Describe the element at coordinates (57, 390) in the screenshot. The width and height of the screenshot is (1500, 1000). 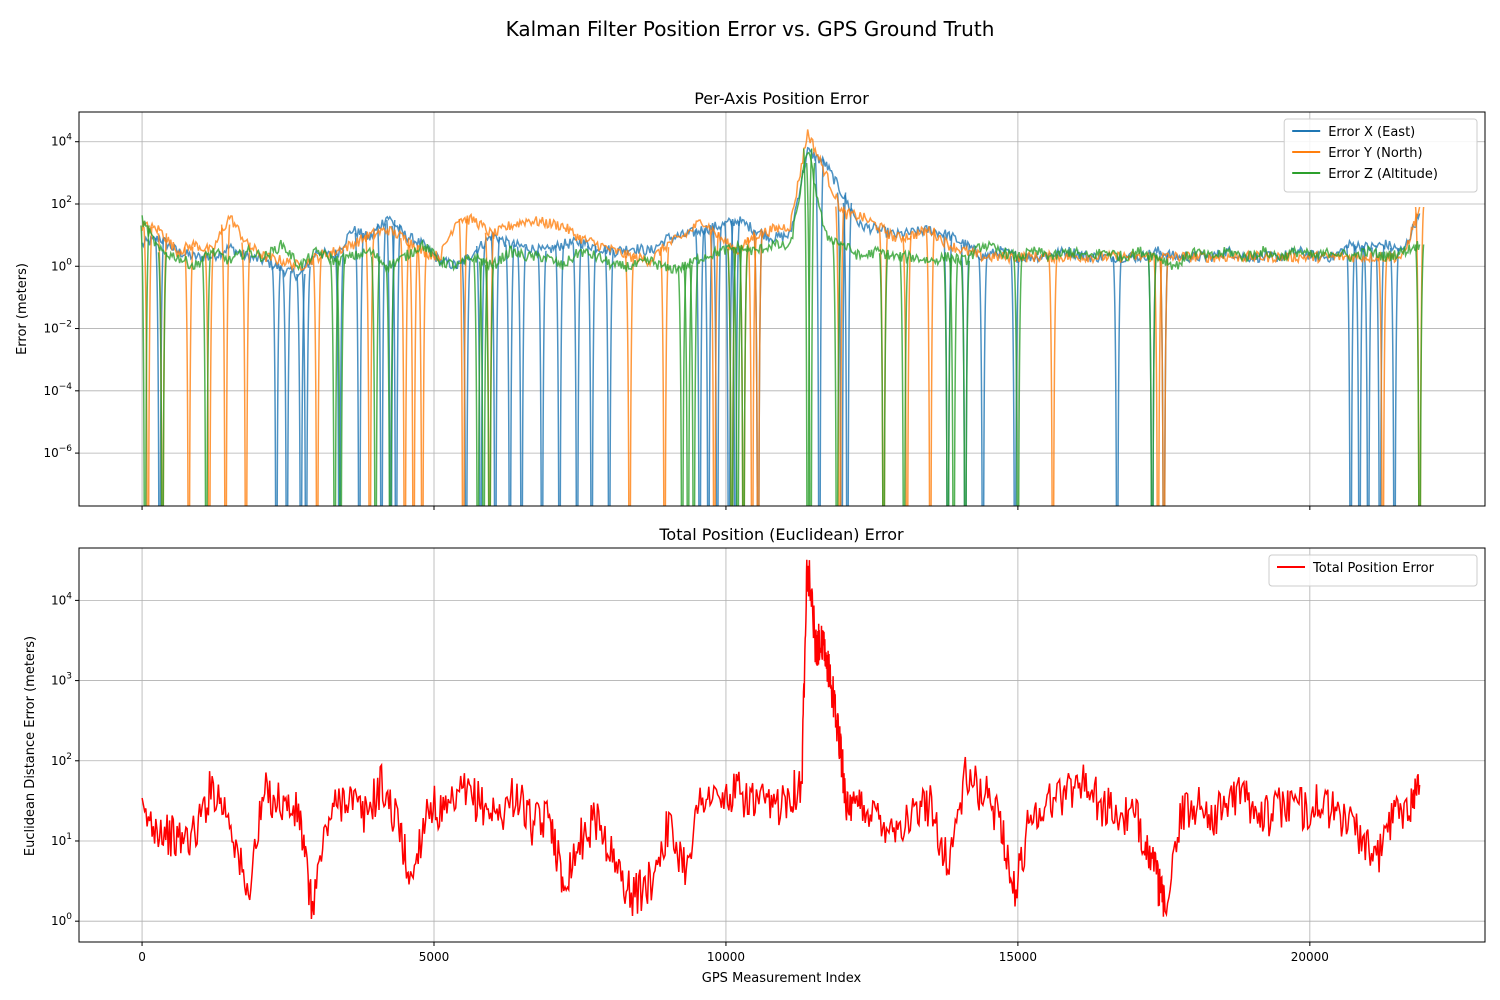
I see `y-tick-label: 10⁻⁴` at that location.